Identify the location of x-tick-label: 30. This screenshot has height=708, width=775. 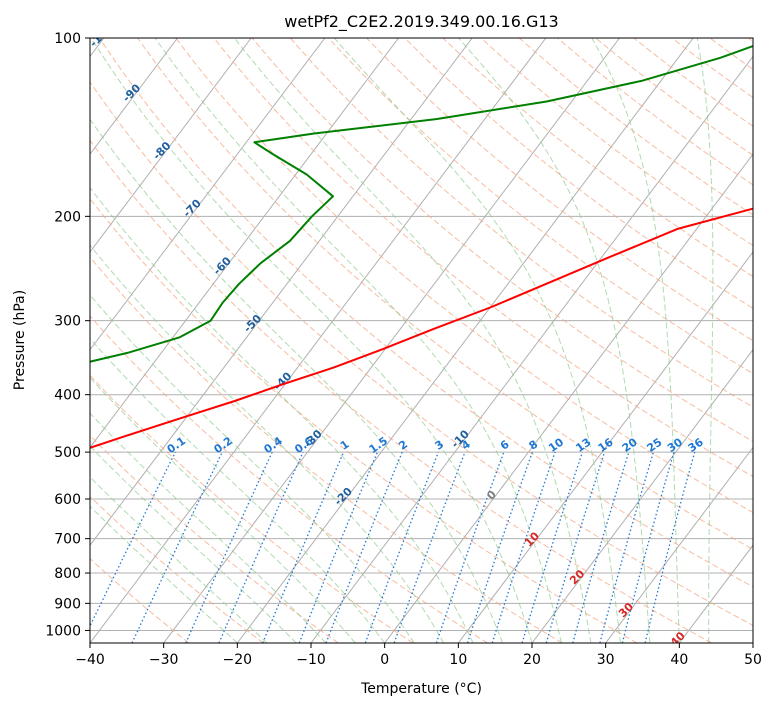
(606, 660).